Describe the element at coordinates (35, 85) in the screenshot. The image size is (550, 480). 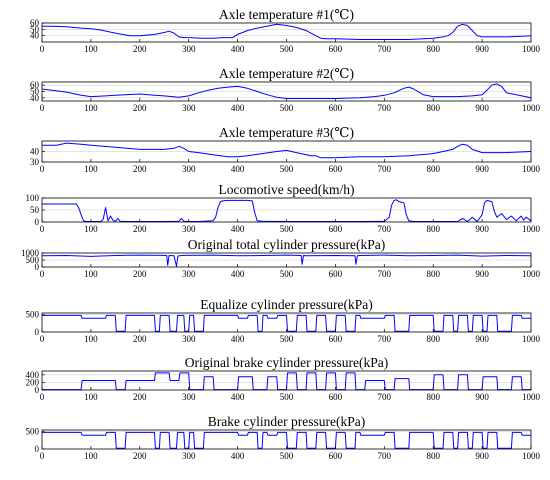
I see `y-tick-label: 60` at that location.